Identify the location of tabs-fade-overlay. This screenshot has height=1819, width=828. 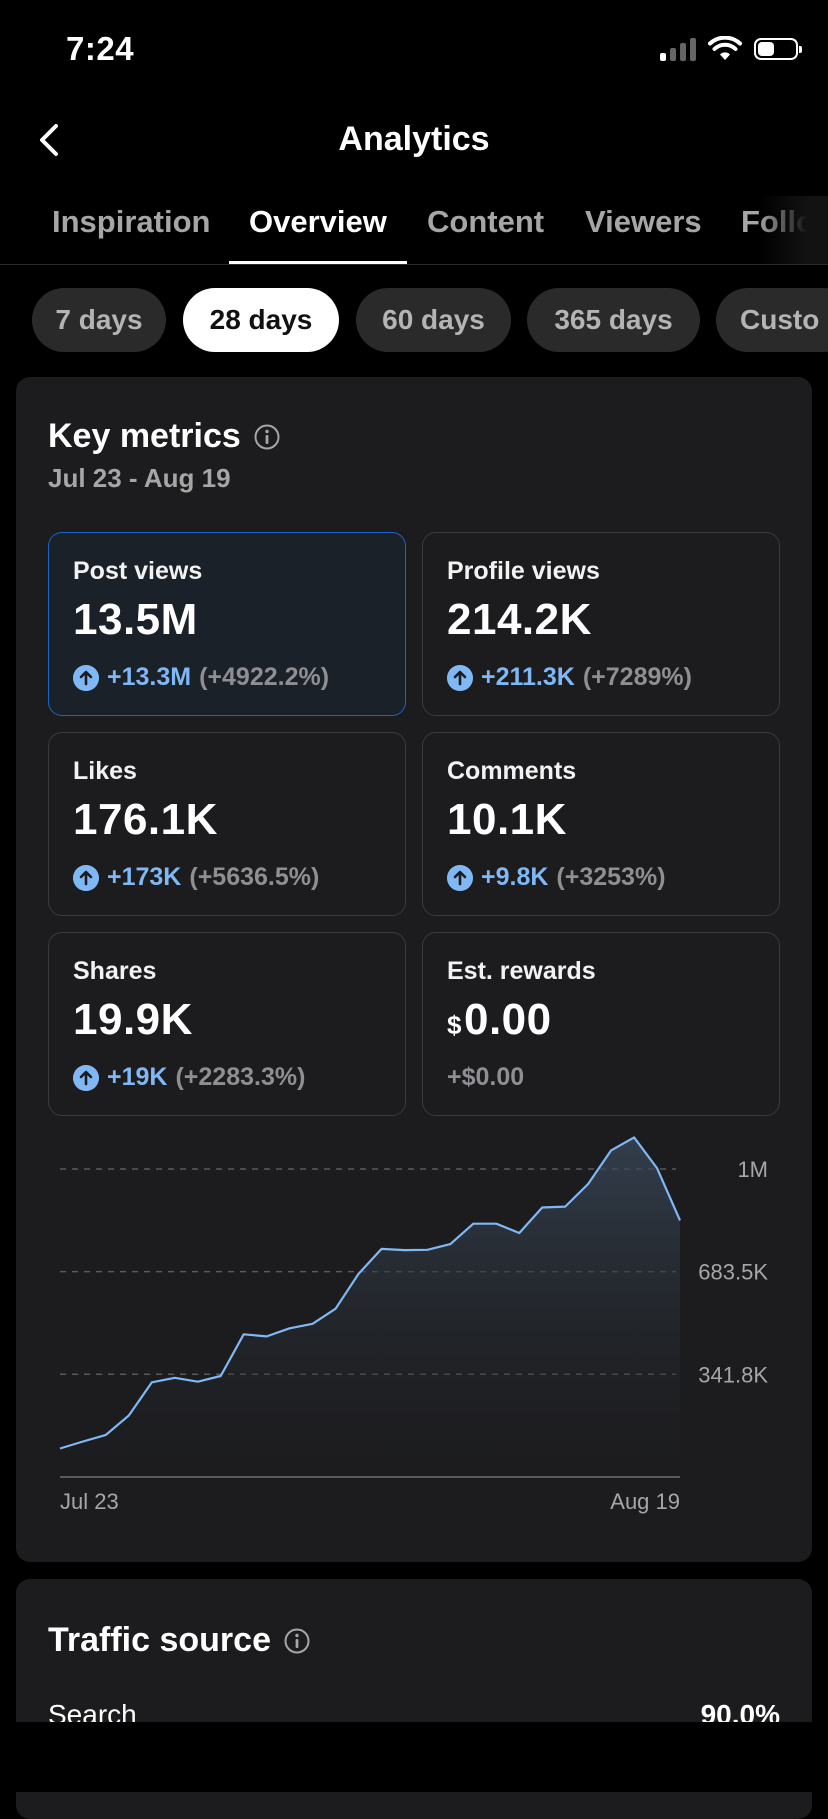
(793, 230).